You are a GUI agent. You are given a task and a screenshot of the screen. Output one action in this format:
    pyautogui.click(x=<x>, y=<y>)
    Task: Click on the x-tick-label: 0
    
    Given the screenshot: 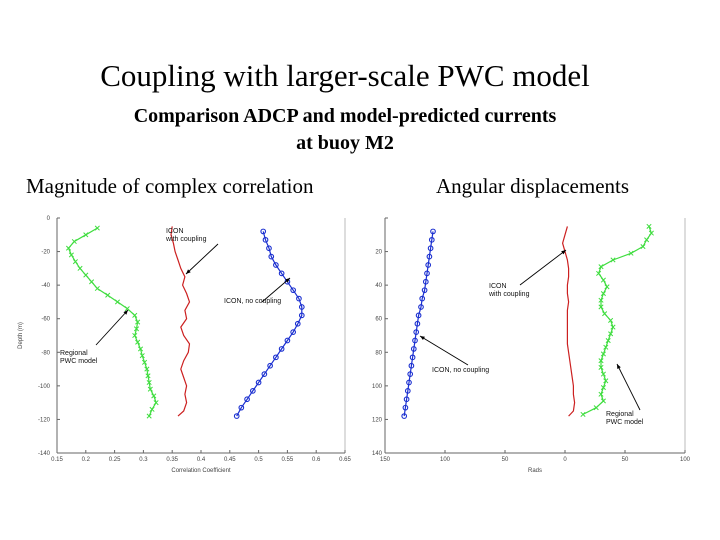 What is the action you would take?
    pyautogui.click(x=565, y=460)
    